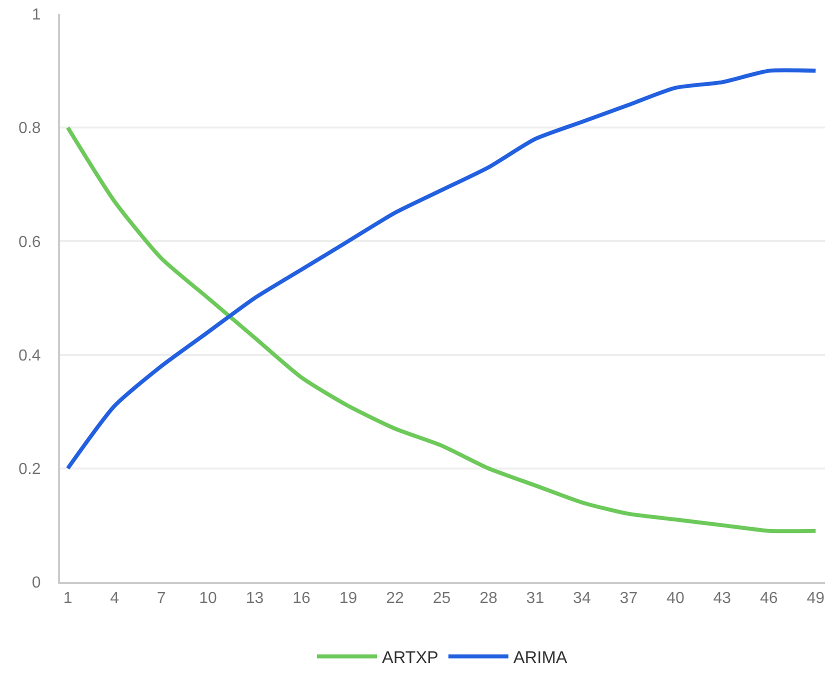 The image size is (833, 683). Describe the element at coordinates (36, 583) in the screenshot. I see `y-tick-label: 0` at that location.